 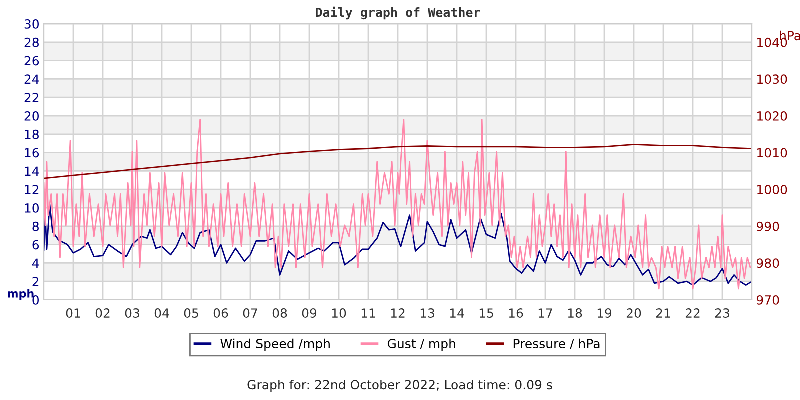 What do you see at coordinates (457, 313) in the screenshot?
I see `x-tick-label: 14` at bounding box center [457, 313].